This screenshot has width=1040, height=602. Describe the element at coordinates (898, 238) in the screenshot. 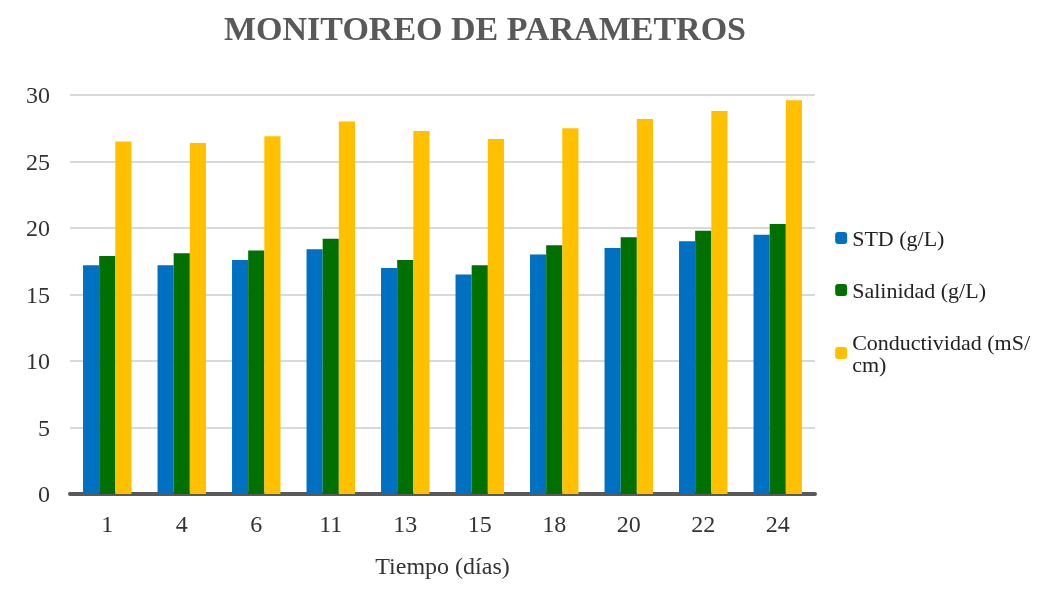

I see `legend-label: STD (g/L)` at that location.